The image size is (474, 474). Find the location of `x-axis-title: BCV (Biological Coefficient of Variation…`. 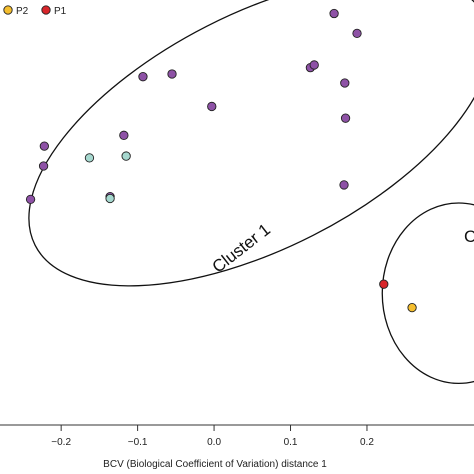

x-axis-title: BCV (Biological Coefficient of Variation… is located at coordinates (215, 464).